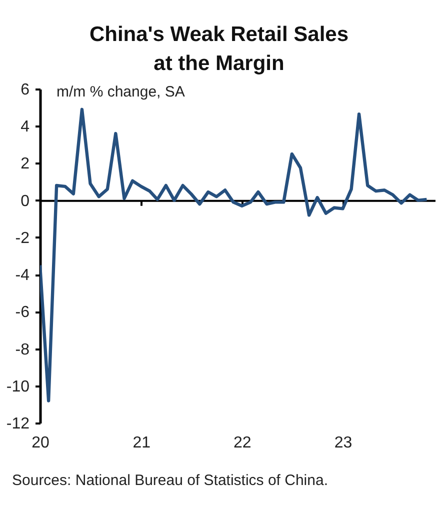  I want to click on y-tick-label: -6, so click(22, 313).